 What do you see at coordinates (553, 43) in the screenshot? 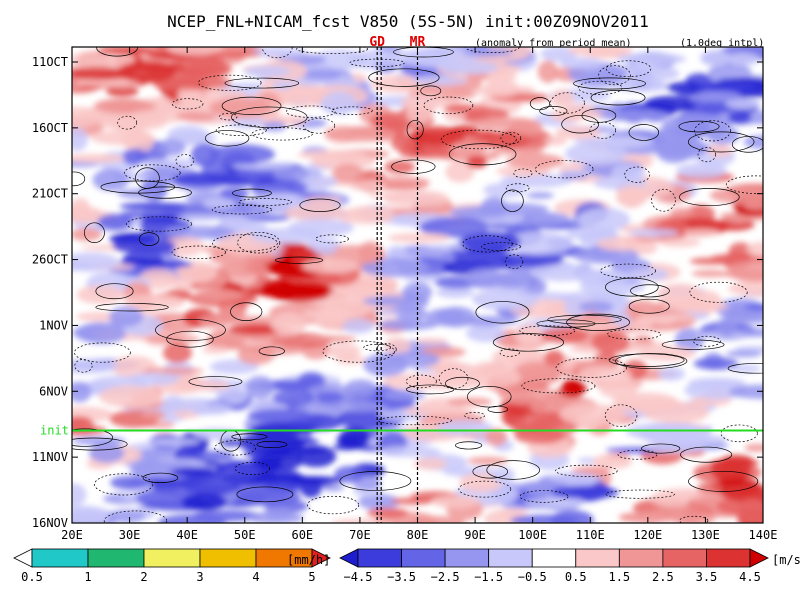
I see `chart-subtitle-anomaly: (anomaly from period mean)` at bounding box center [553, 43].